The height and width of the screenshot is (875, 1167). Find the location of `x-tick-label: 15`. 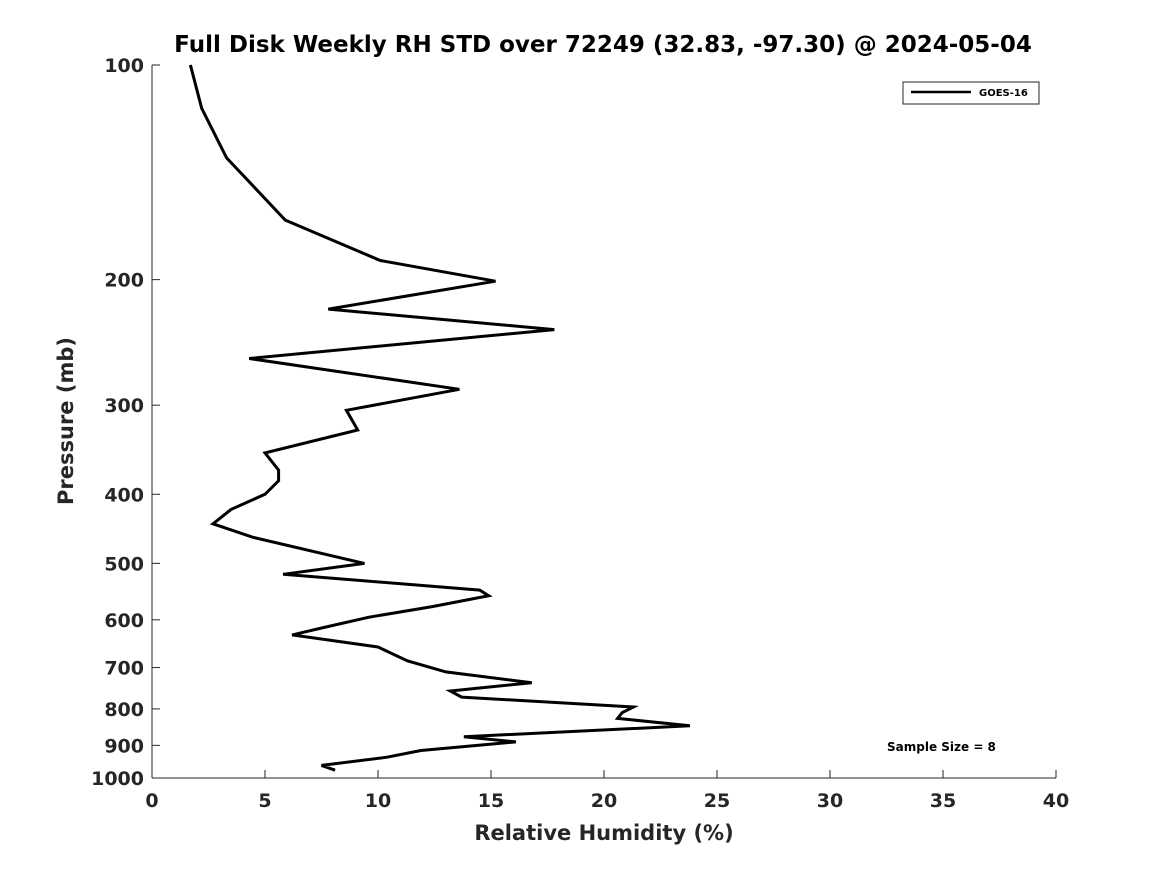

x-tick-label: 15 is located at coordinates (491, 801).